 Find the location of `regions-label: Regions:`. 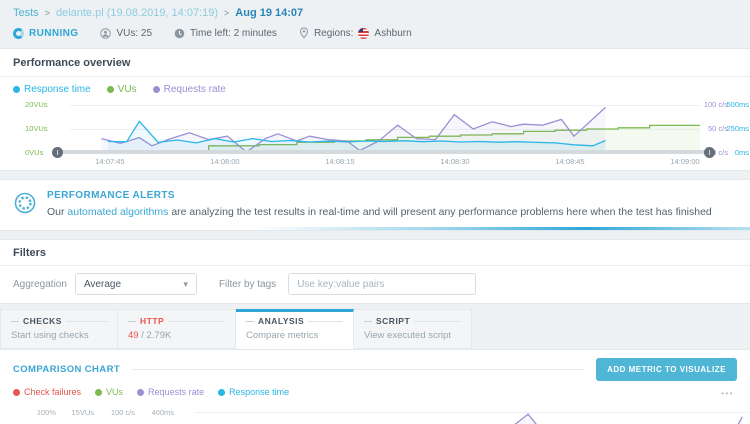

regions-label: Regions: is located at coordinates (333, 33).